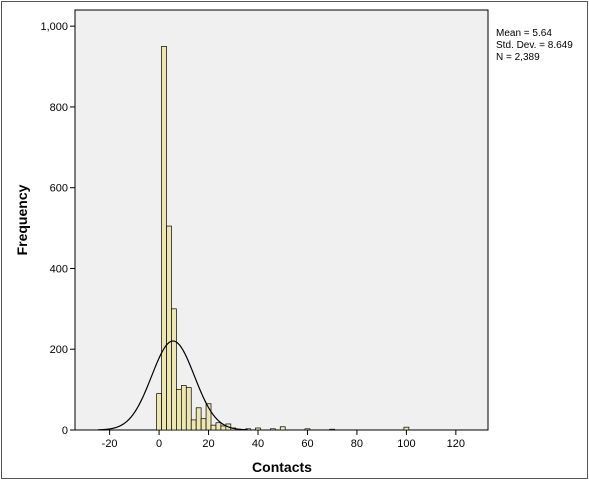 The image size is (589, 485). Describe the element at coordinates (65, 431) in the screenshot. I see `y-tick-label: 0` at that location.